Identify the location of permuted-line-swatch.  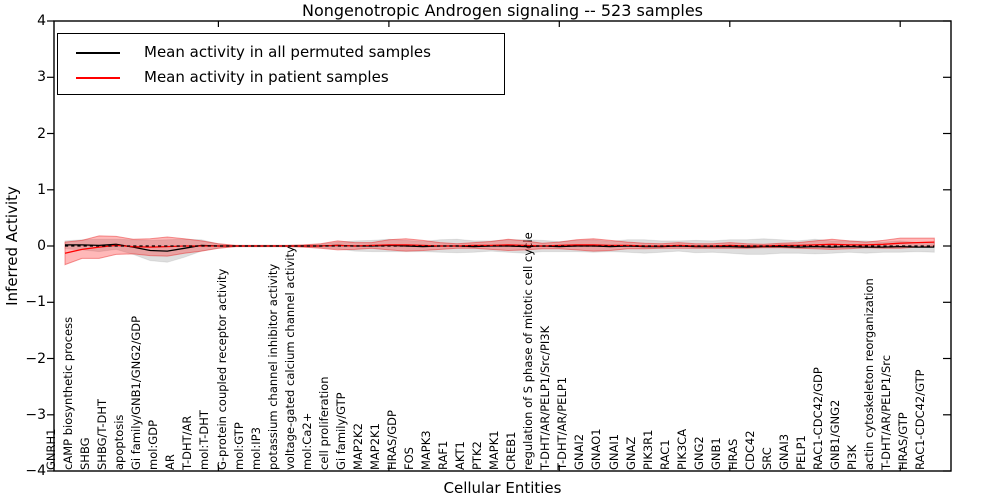
(98, 52).